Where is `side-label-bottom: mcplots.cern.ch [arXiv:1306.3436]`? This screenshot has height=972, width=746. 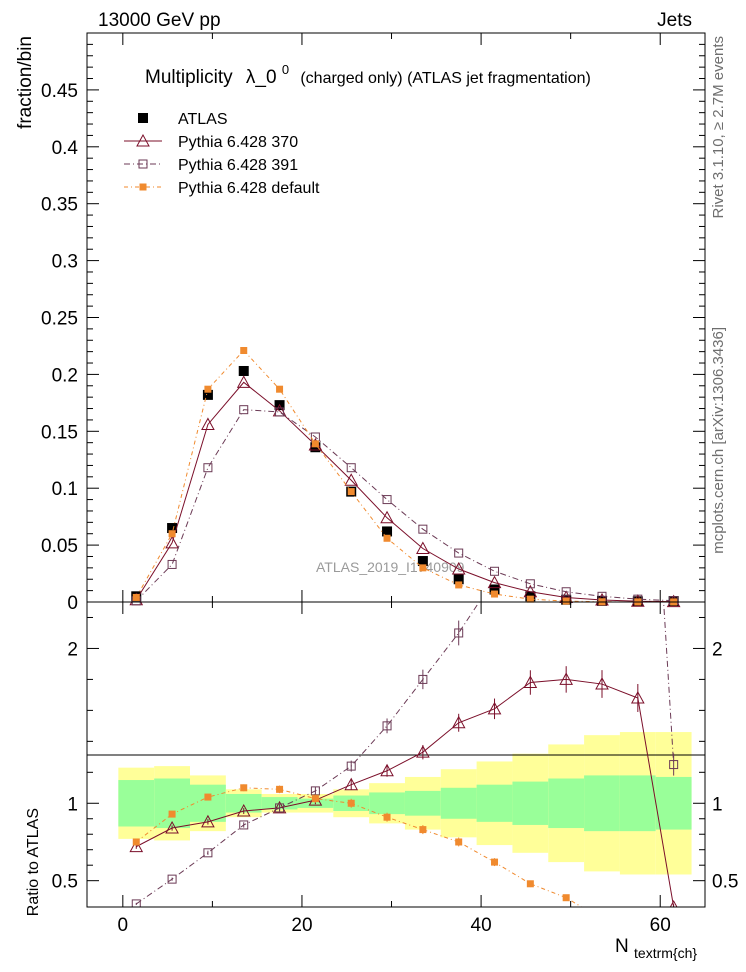 side-label-bottom: mcplots.cern.ch [arXiv:1306.3436] is located at coordinates (718, 440).